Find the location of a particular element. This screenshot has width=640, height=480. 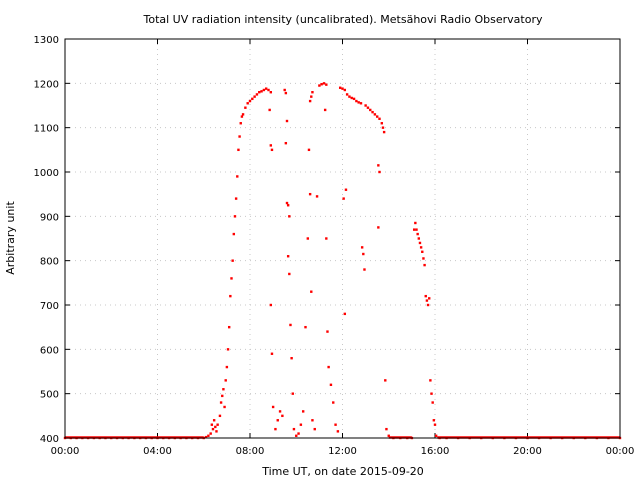

x-tick-label: 20:00 is located at coordinates (527, 451).